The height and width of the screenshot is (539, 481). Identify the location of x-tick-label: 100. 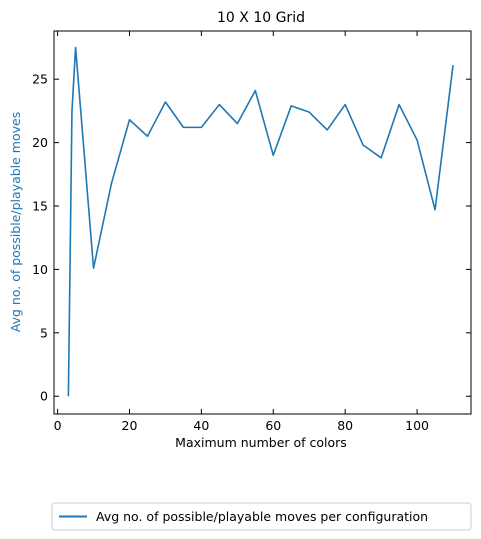
(417, 425).